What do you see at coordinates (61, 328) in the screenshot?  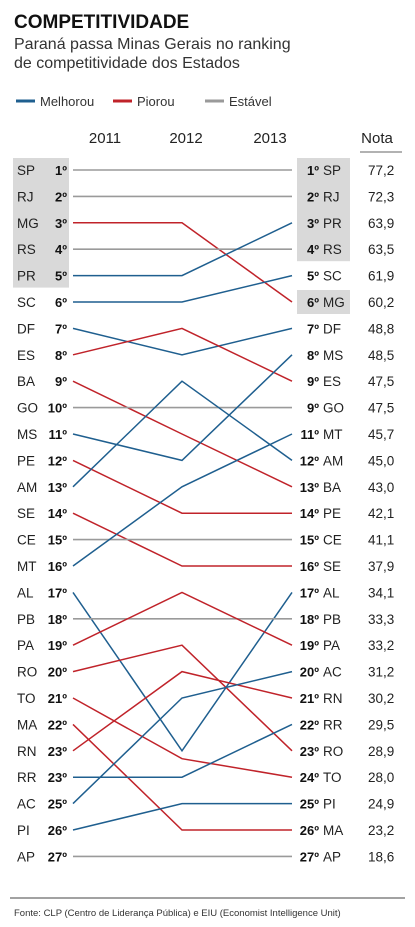 I see `left-rank-df: 7º` at bounding box center [61, 328].